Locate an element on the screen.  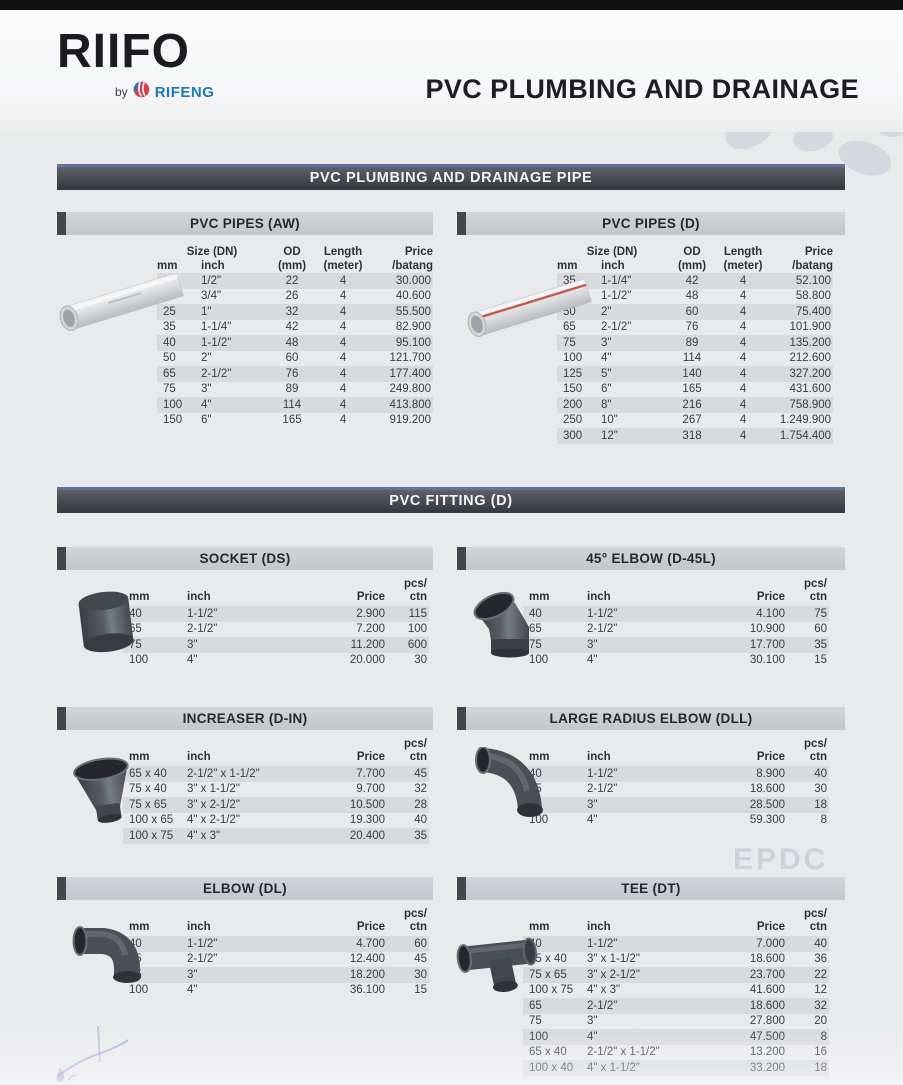
panel-tee: TEE (DT) mm inch Price p is located at coordinates (650, 979).